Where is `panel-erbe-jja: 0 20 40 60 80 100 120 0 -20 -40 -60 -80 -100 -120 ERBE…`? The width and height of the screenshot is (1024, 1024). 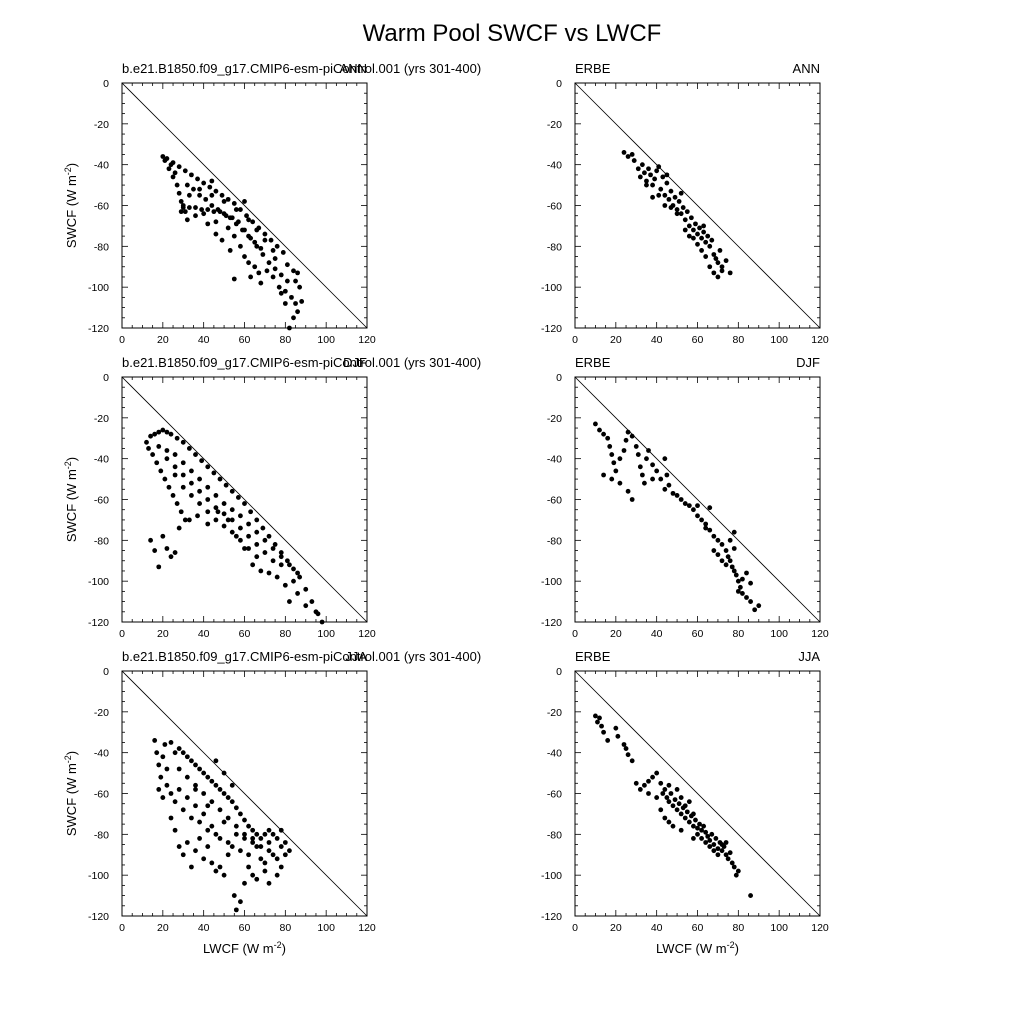 panel-erbe-jja: 0 20 40 60 80 100 120 0 -20 -40 -60 -80 -100 -120 ERBE… is located at coordinates (685, 802).